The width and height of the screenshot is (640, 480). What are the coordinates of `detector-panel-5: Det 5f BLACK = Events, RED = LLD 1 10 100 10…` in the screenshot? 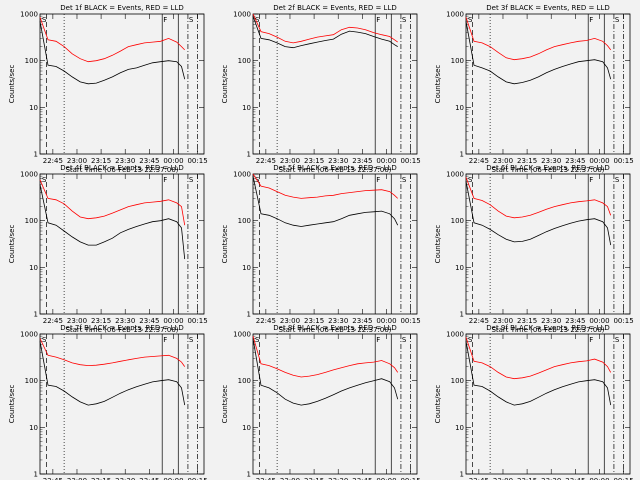 It's located at (321, 249).